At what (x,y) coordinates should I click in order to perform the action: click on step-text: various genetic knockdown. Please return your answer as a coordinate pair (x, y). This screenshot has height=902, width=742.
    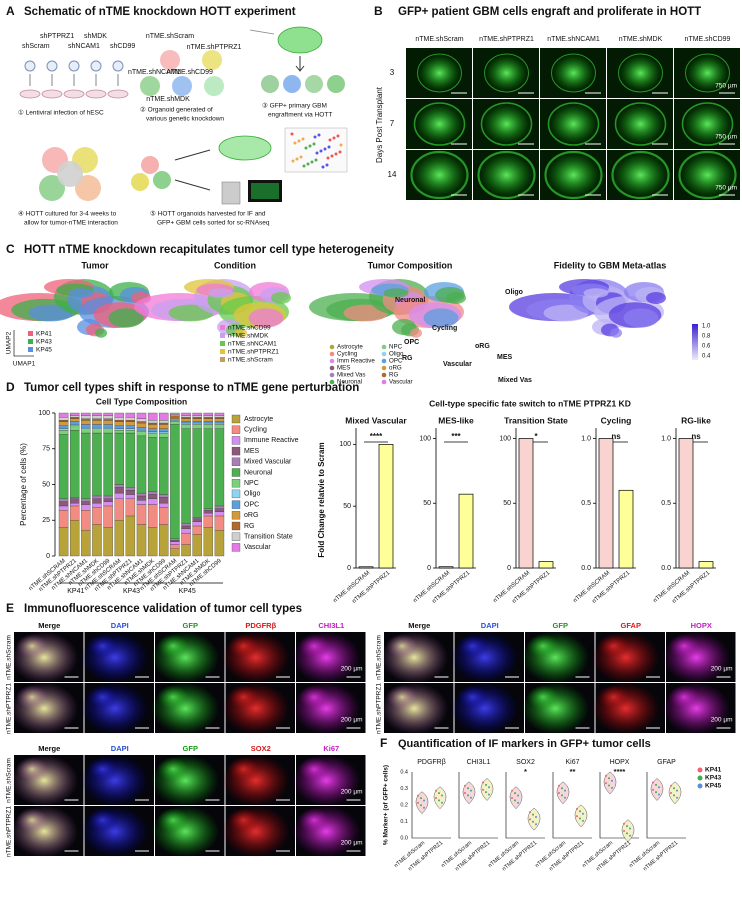
    Looking at the image, I should click on (185, 119).